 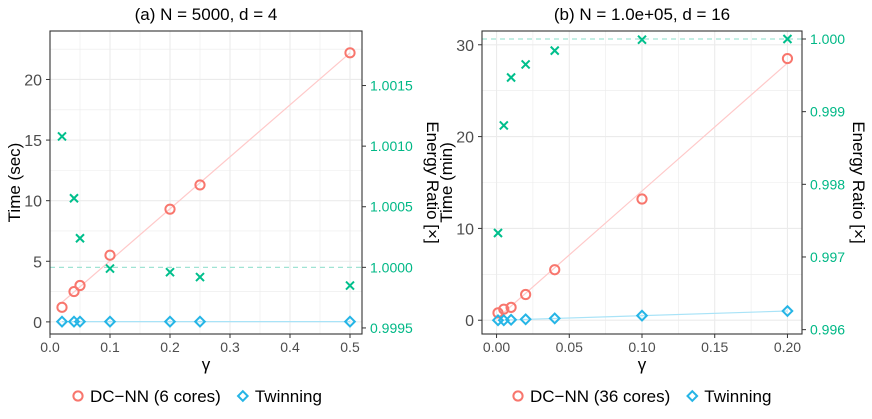 I want to click on panel-title: (a) N = 5000, d = 4, so click(x=206, y=14).